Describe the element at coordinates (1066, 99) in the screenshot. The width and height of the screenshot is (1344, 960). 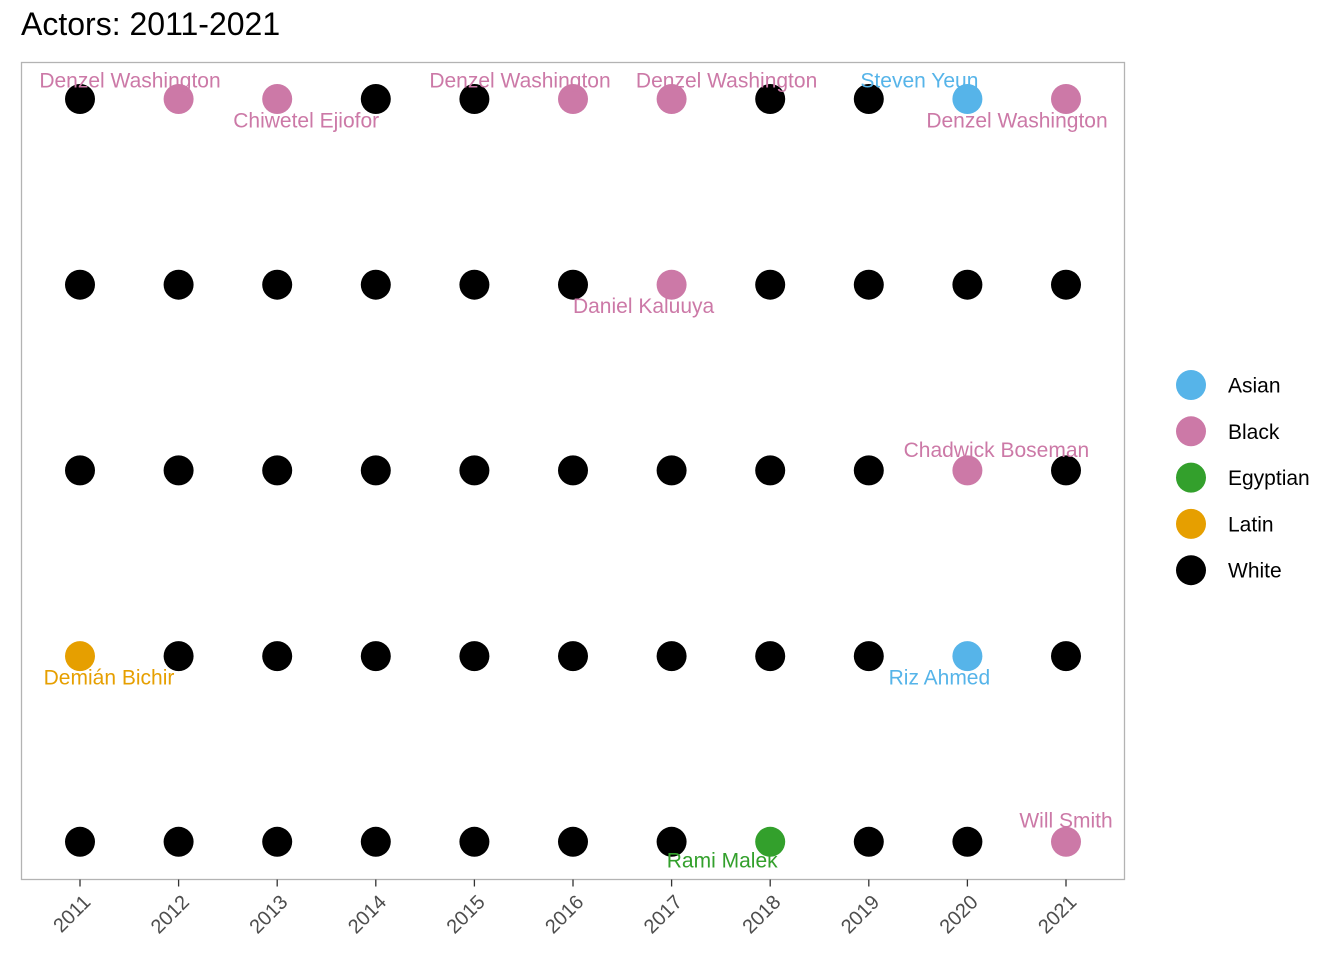
I see `point-2021-row1` at that location.